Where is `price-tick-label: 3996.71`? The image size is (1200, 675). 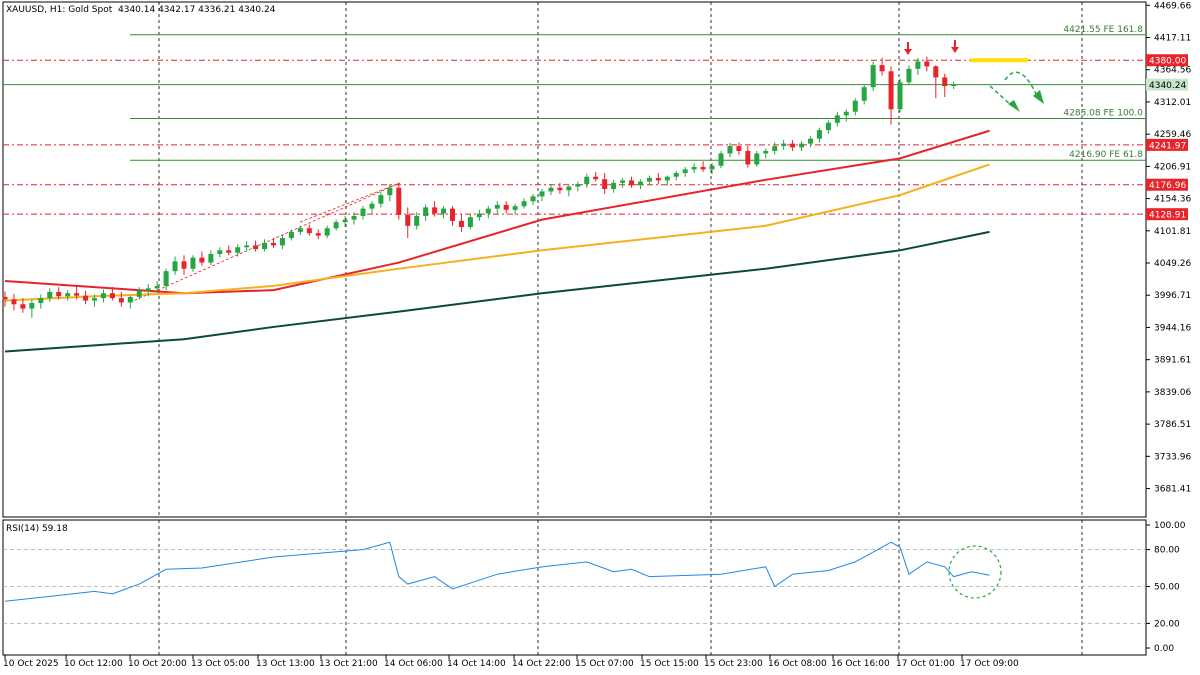 price-tick-label: 3996.71 is located at coordinates (1172, 296).